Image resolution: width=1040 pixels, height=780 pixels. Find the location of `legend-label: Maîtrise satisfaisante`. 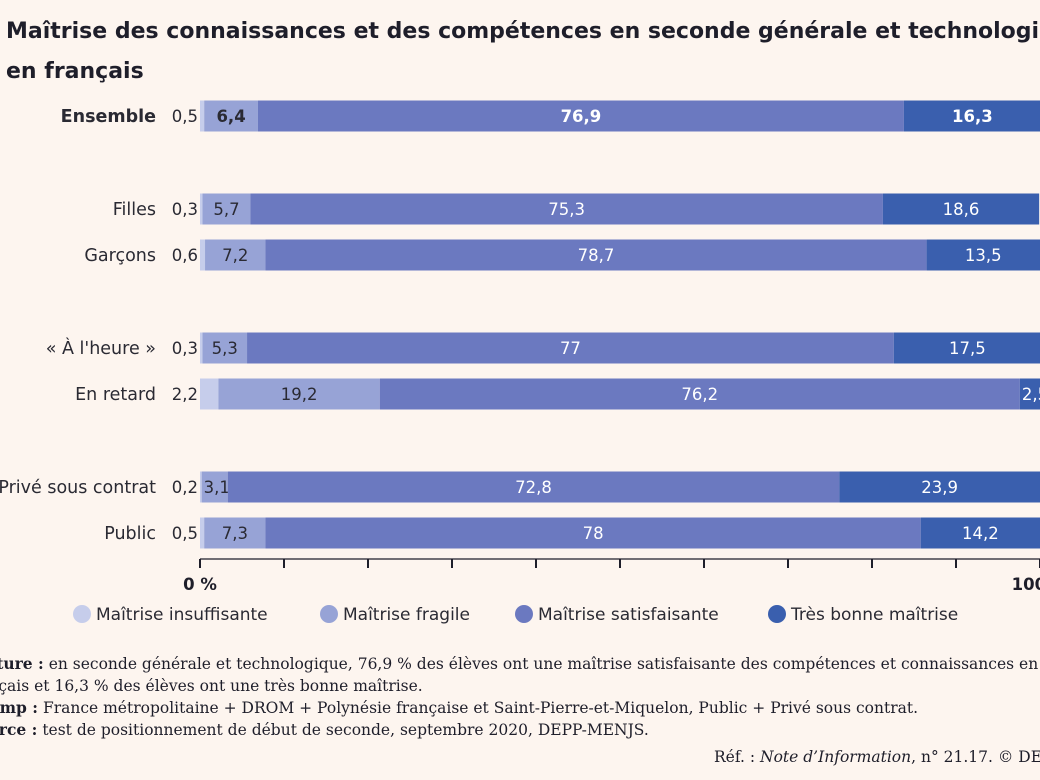

legend-label: Maîtrise satisfaisante is located at coordinates (628, 615).